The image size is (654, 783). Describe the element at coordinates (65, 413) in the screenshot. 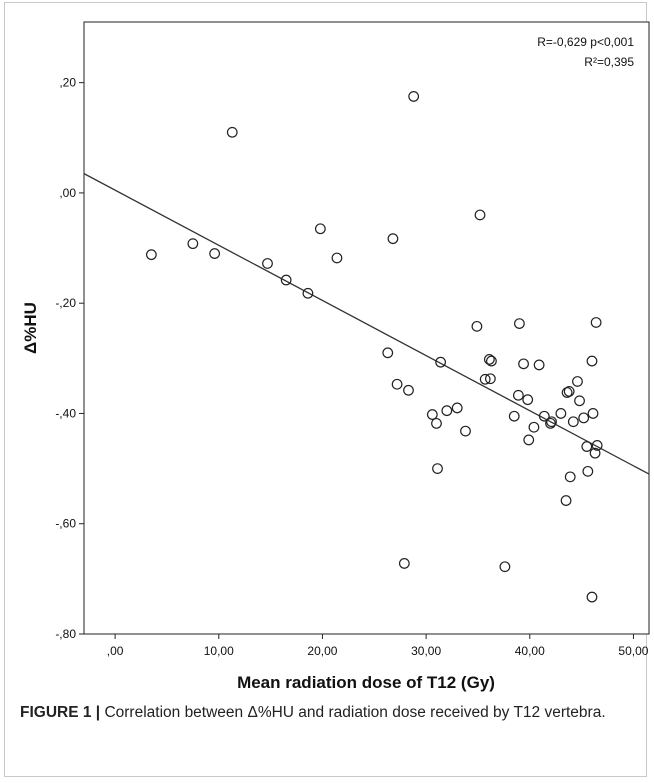

I see `y-tick-label: -,40` at that location.